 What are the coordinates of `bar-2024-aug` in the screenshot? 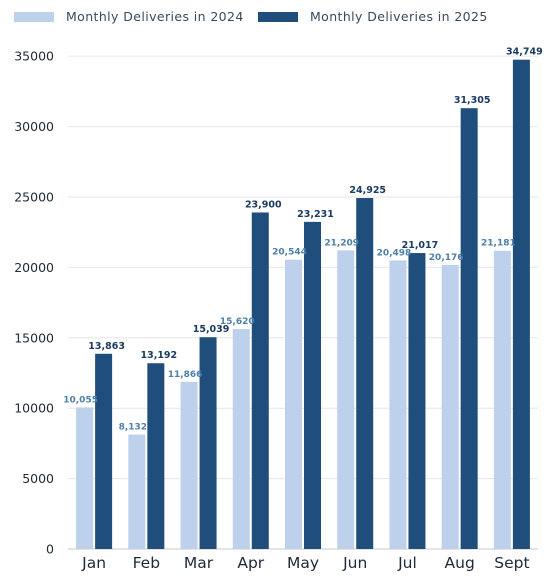 It's located at (450, 406).